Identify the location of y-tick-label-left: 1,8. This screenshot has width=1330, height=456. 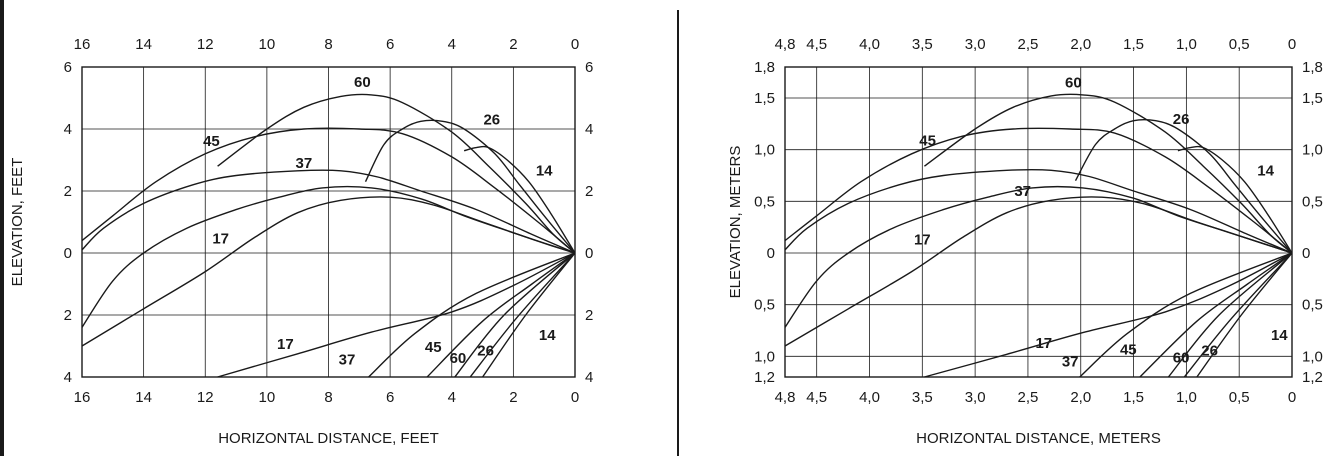
(764, 67).